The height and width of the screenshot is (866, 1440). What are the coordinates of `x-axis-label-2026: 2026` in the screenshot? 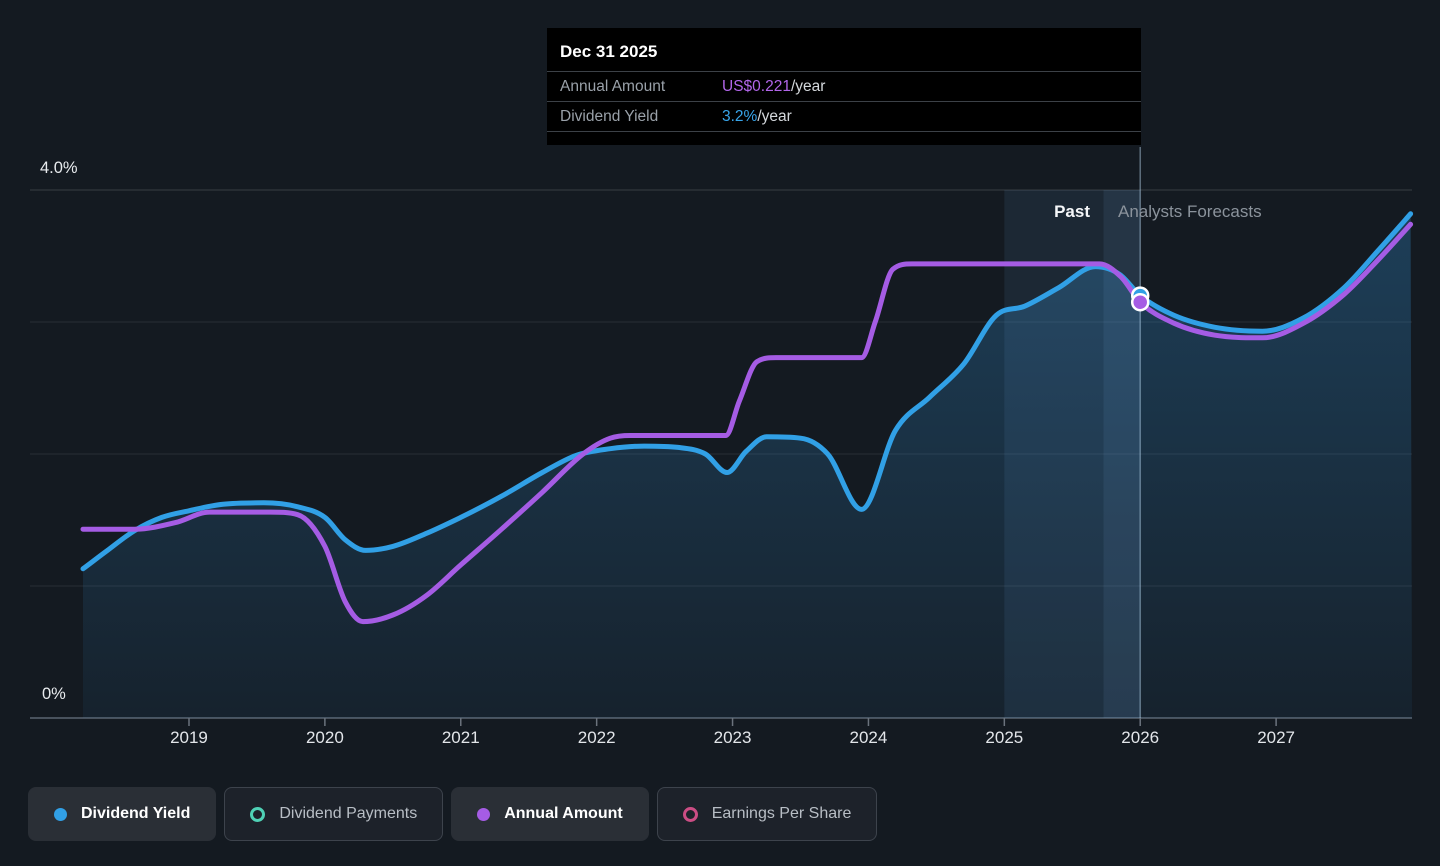 It's located at (1140, 737).